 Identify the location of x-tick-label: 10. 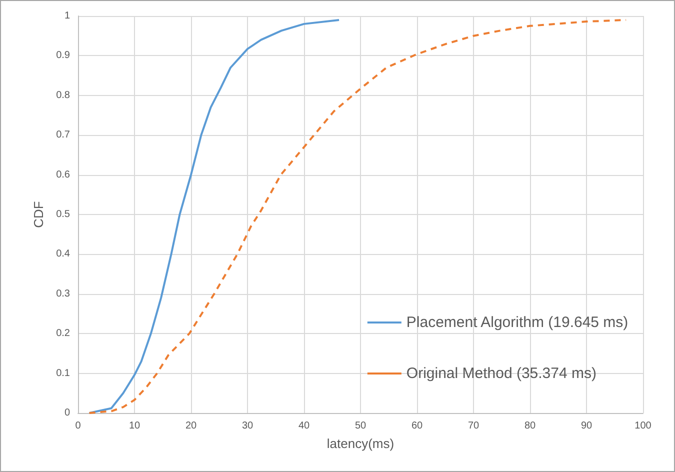
(134, 426).